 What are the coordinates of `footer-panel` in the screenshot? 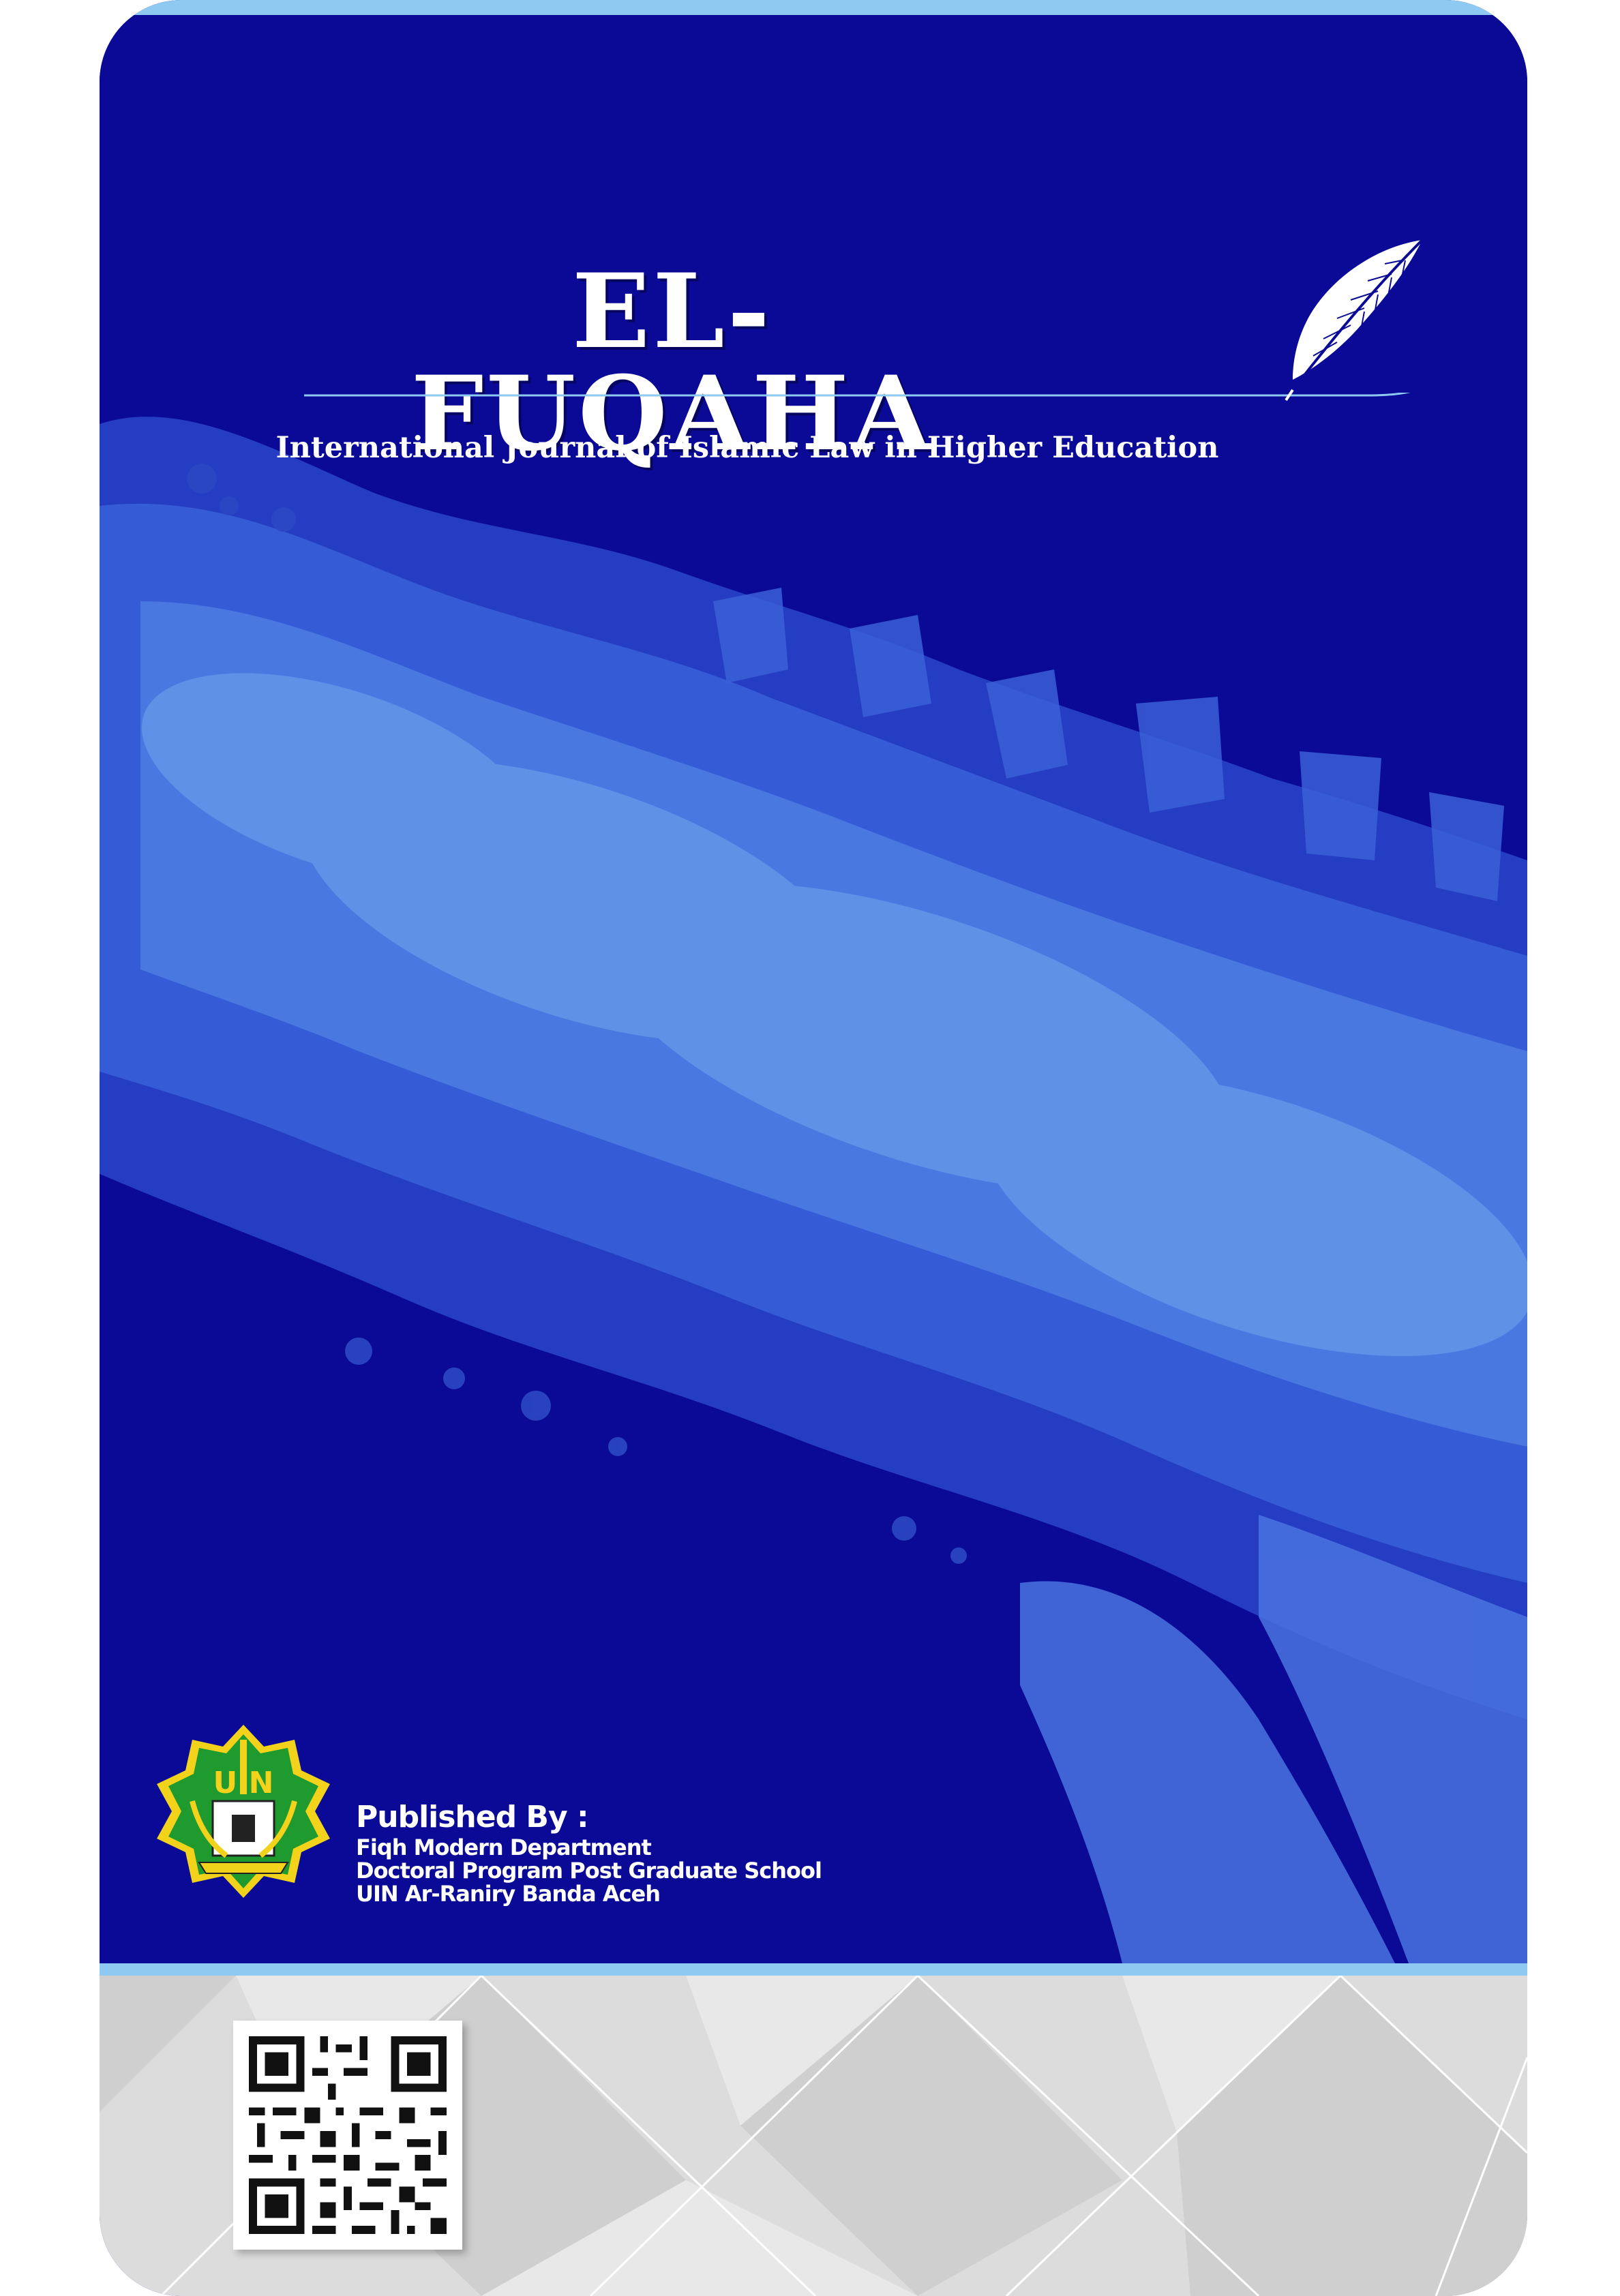 It's located at (813, 2136).